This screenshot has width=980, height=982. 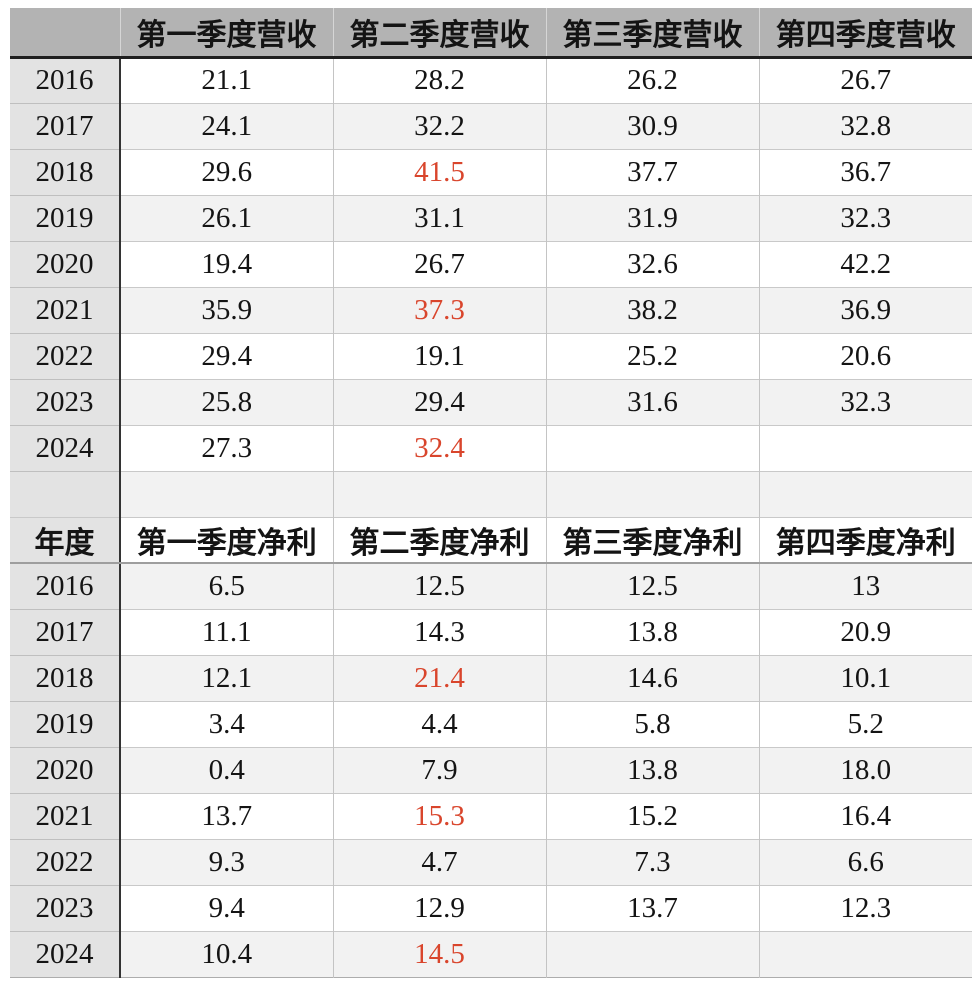 What do you see at coordinates (491, 861) in the screenshot?
I see `table-row: 2022 9.3 4.7 7.3 6.6` at bounding box center [491, 861].